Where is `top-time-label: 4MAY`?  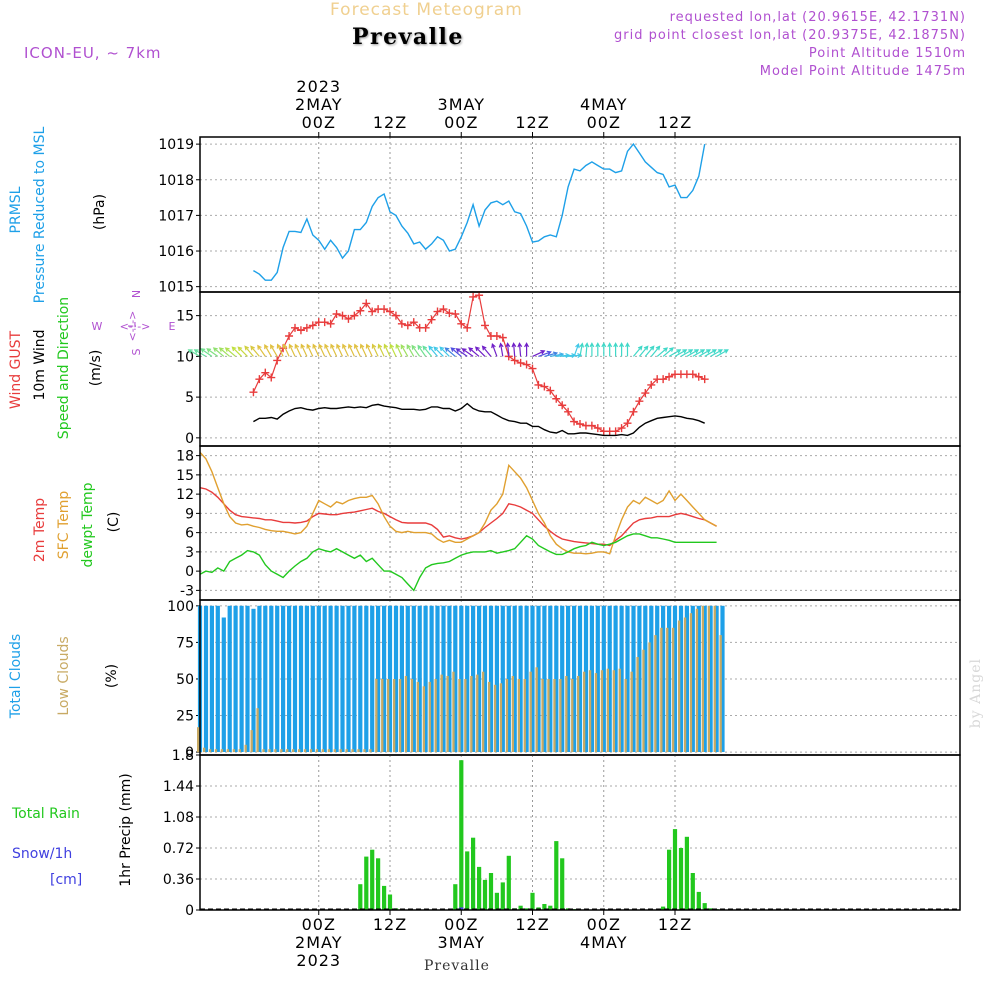
top-time-label: 4MAY is located at coordinates (603, 104).